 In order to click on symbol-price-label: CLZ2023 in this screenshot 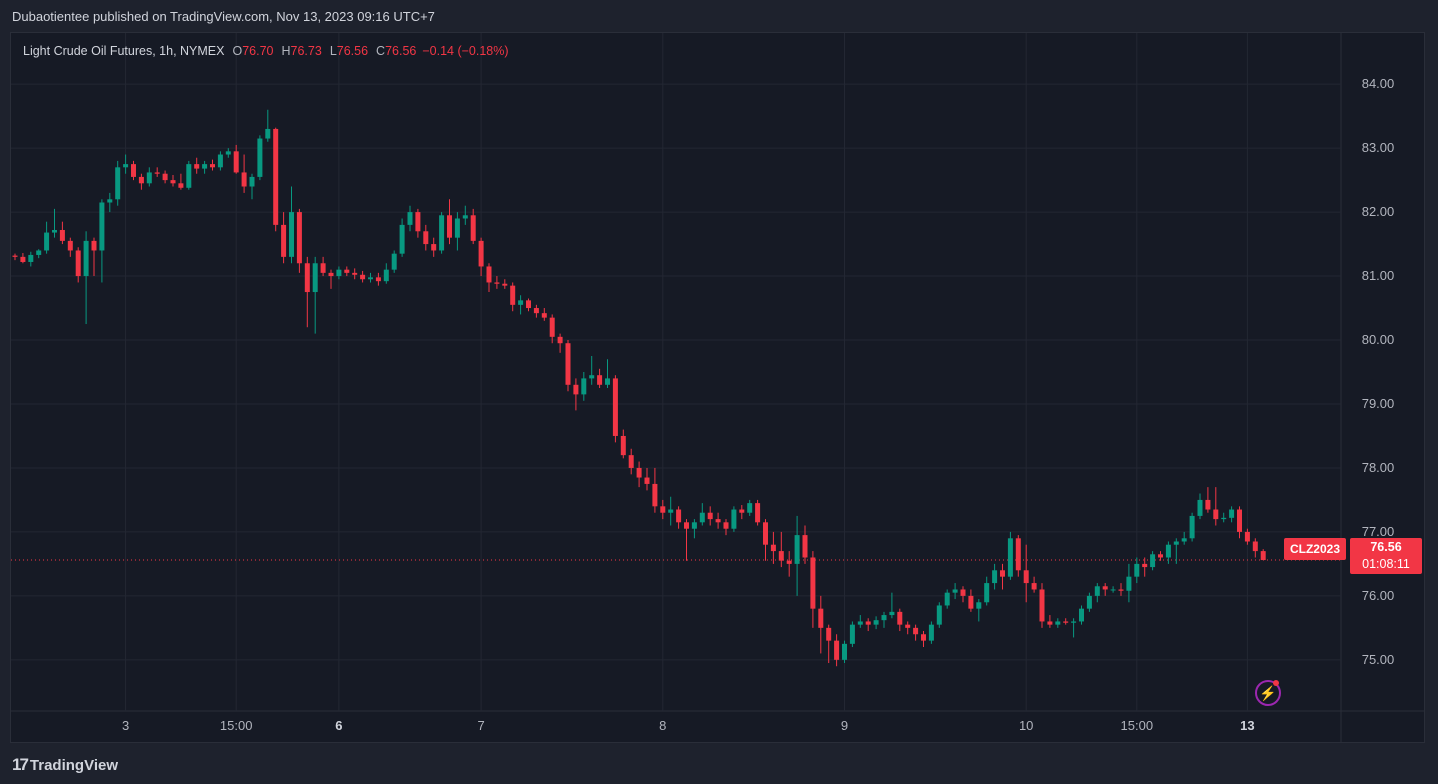, I will do `click(1315, 549)`.